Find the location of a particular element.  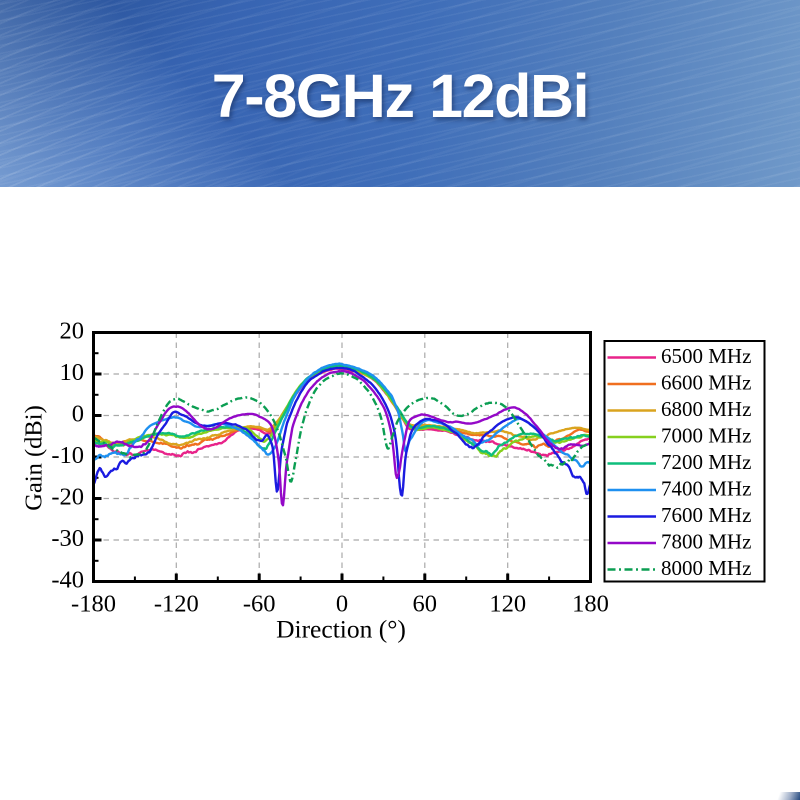

svg-text: -10 is located at coordinates (67, 455).